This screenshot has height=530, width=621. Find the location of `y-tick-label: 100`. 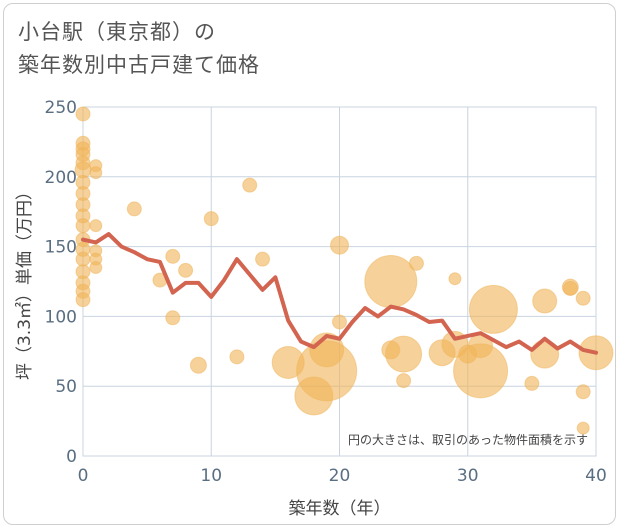

y-tick-label: 100 is located at coordinates (61, 317).